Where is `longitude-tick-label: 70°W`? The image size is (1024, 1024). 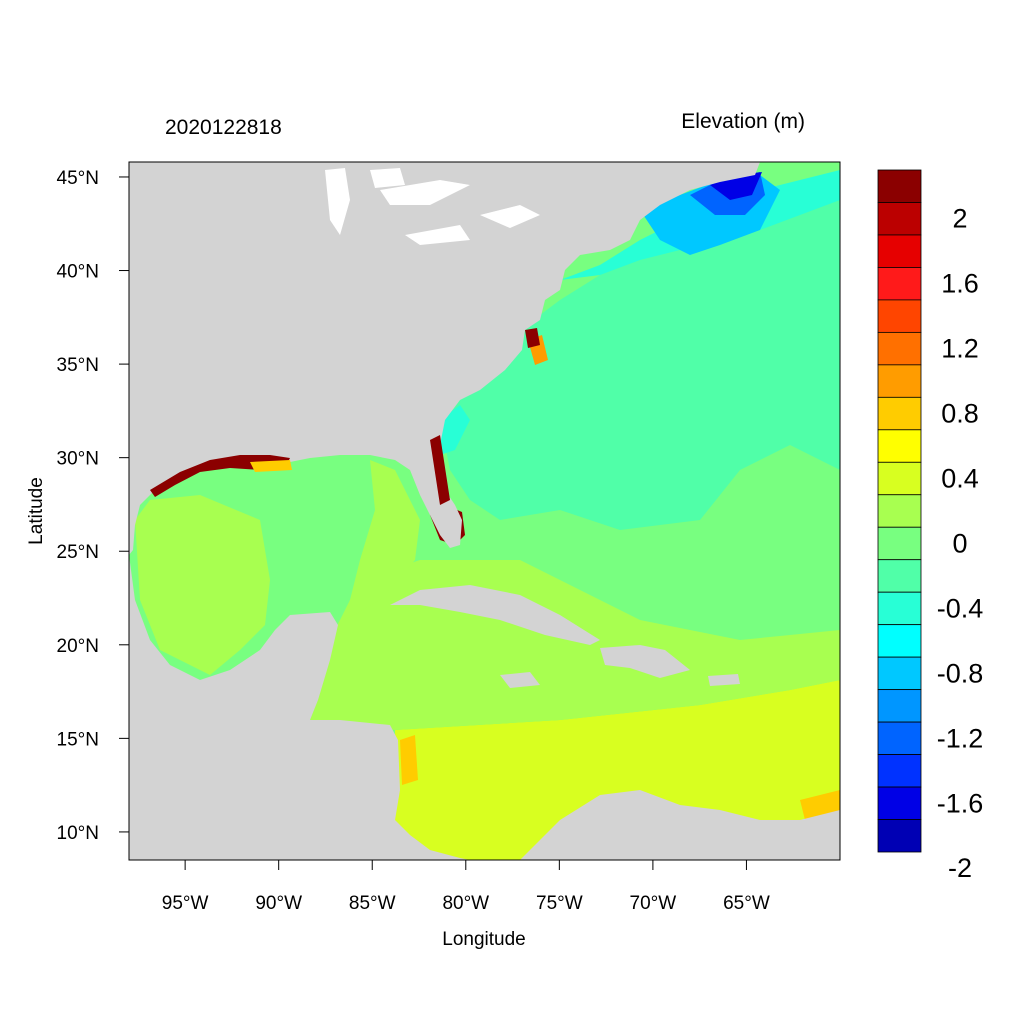
longitude-tick-label: 70°W is located at coordinates (653, 903).